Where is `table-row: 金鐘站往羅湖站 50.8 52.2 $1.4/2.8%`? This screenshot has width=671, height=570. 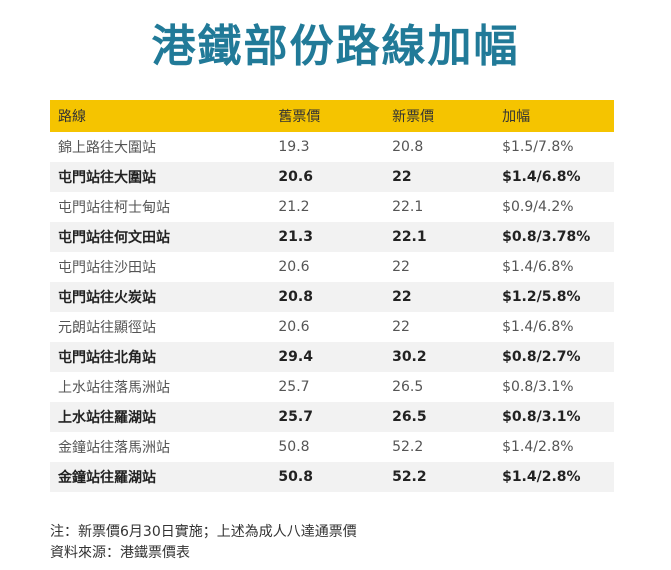
table-row: 金鐘站往羅湖站 50.8 52.2 $1.4/2.8% is located at coordinates (332, 477).